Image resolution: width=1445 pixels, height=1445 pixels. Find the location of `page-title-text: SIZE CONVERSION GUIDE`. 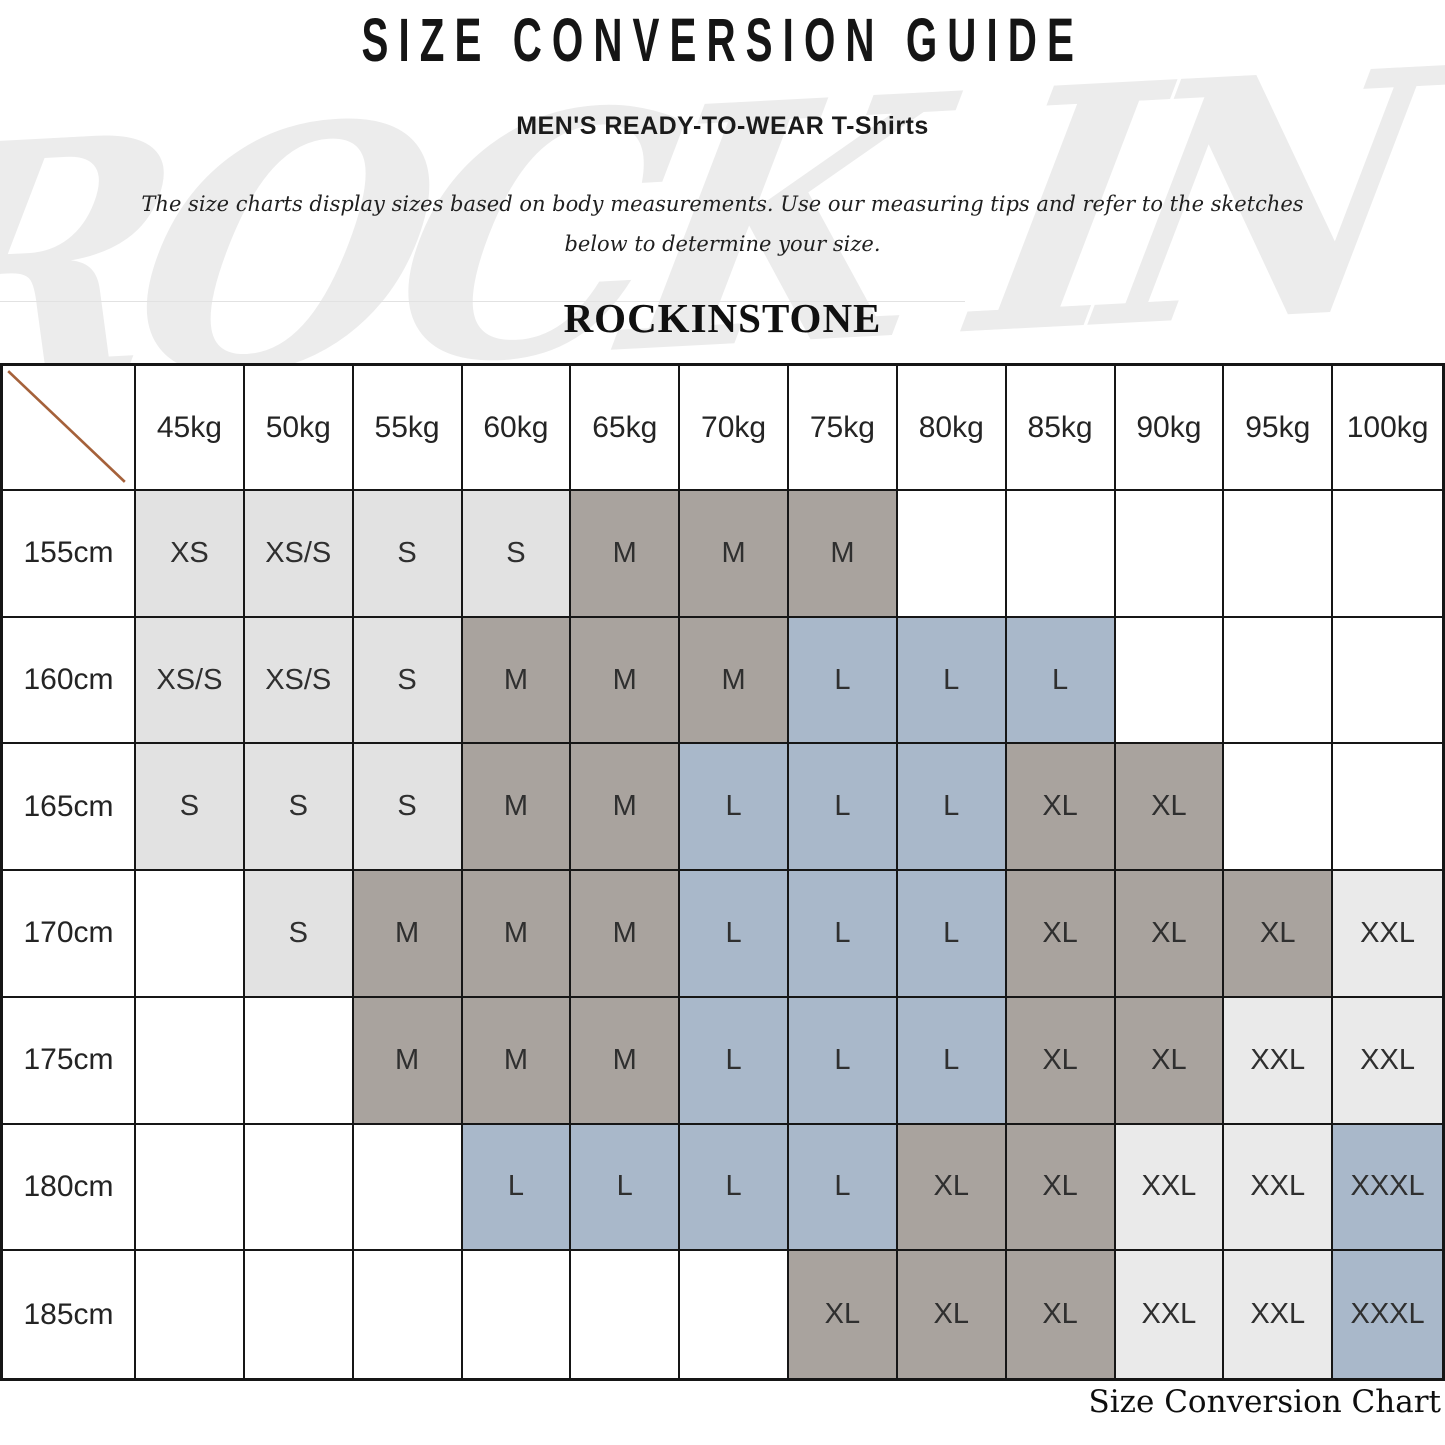

page-title-text: SIZE CONVERSION GUIDE is located at coordinates (722, 40).